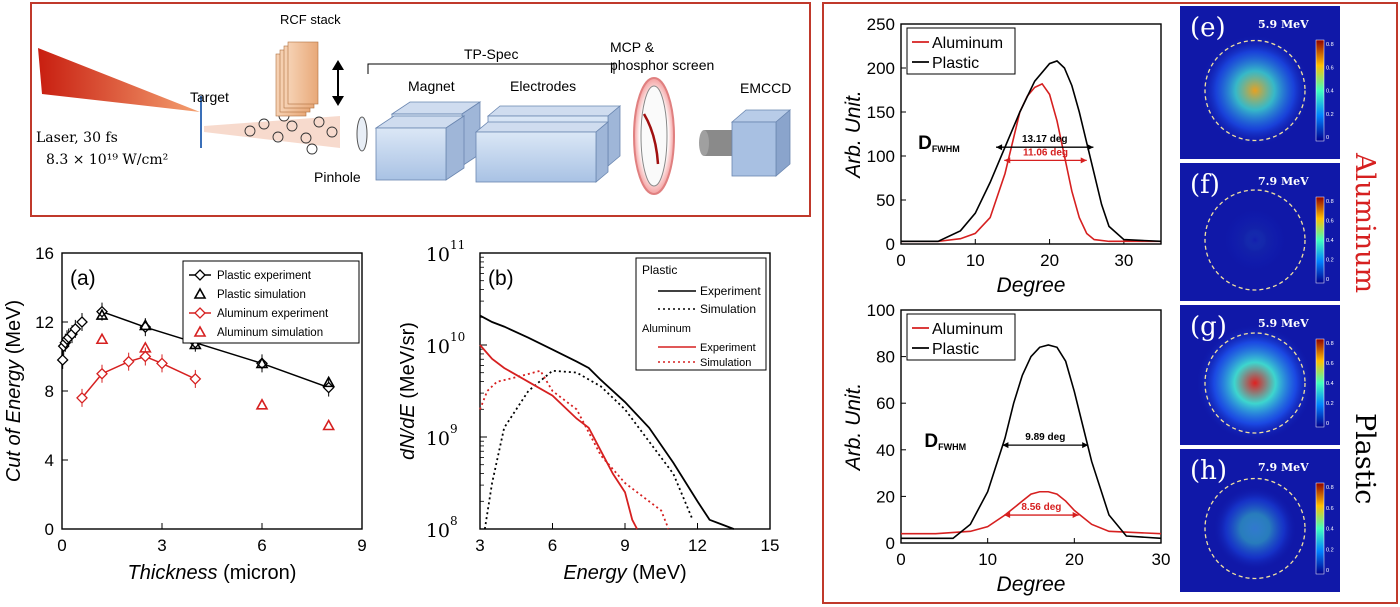  I want to click on beam-panel-label: (e), so click(1208, 28).